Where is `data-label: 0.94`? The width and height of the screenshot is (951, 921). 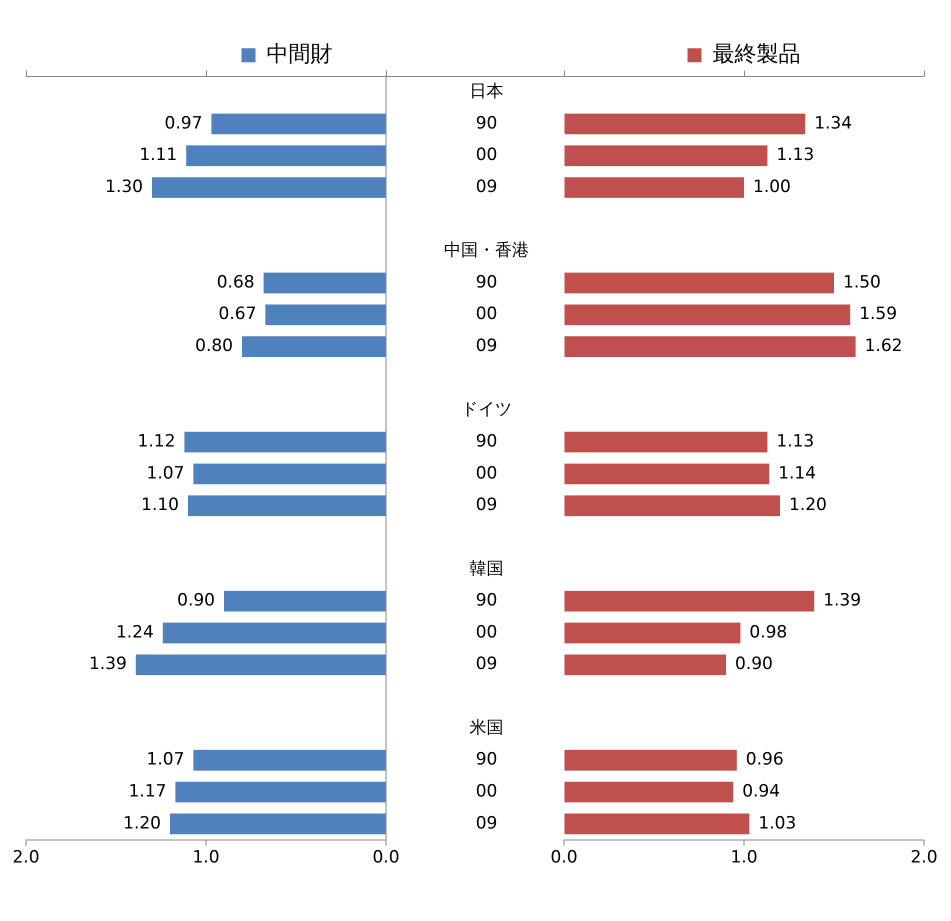 data-label: 0.94 is located at coordinates (761, 791).